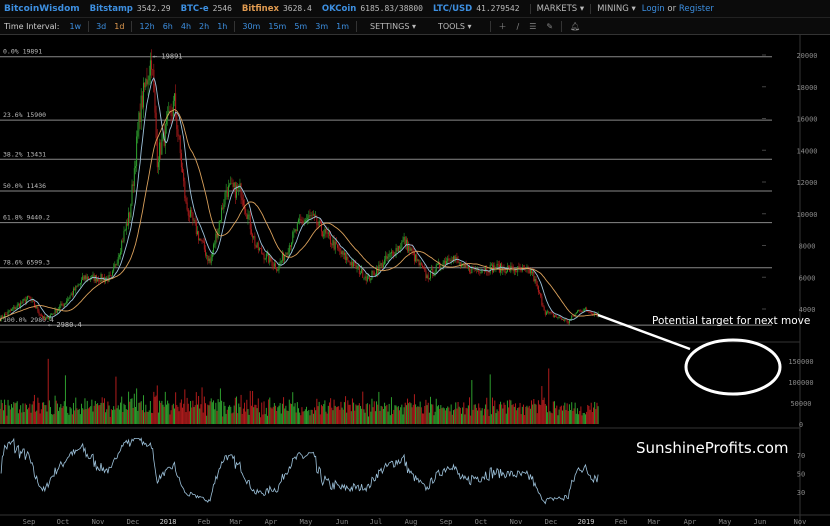  What do you see at coordinates (550, 26) in the screenshot?
I see `pen-icon: ✎` at bounding box center [550, 26].